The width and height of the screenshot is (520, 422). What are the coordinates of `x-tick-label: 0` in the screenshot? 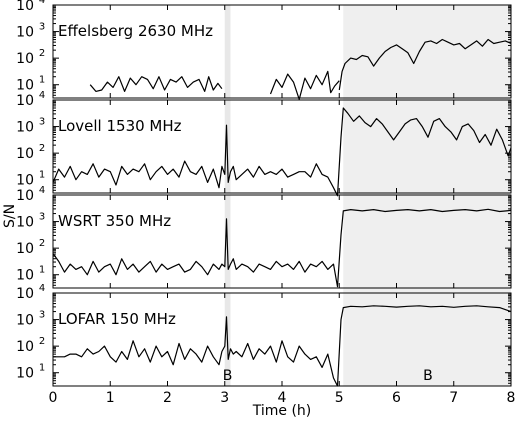 It's located at (53, 398).